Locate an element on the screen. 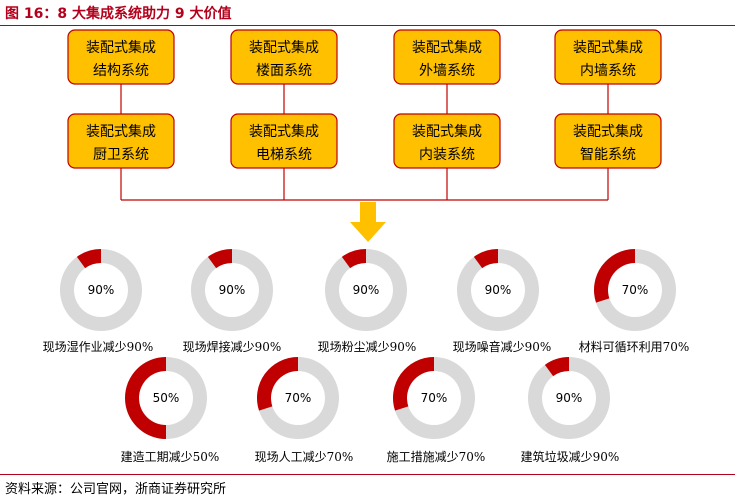 This screenshot has width=735, height=498. donut-percent-1: 90% is located at coordinates (101, 290).